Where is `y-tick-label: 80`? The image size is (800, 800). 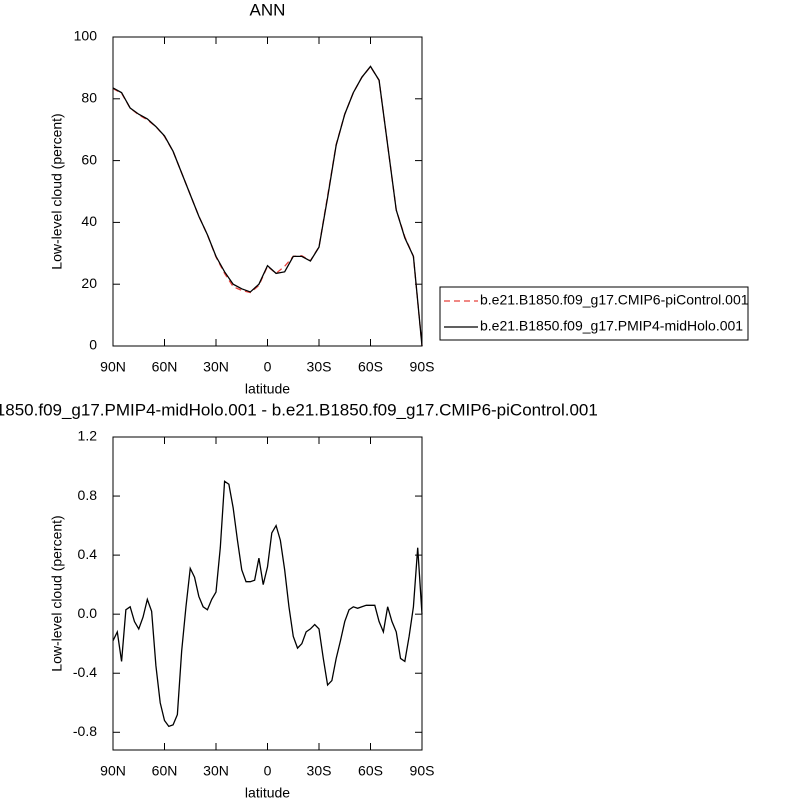 y-tick-label: 80 is located at coordinates (89, 98).